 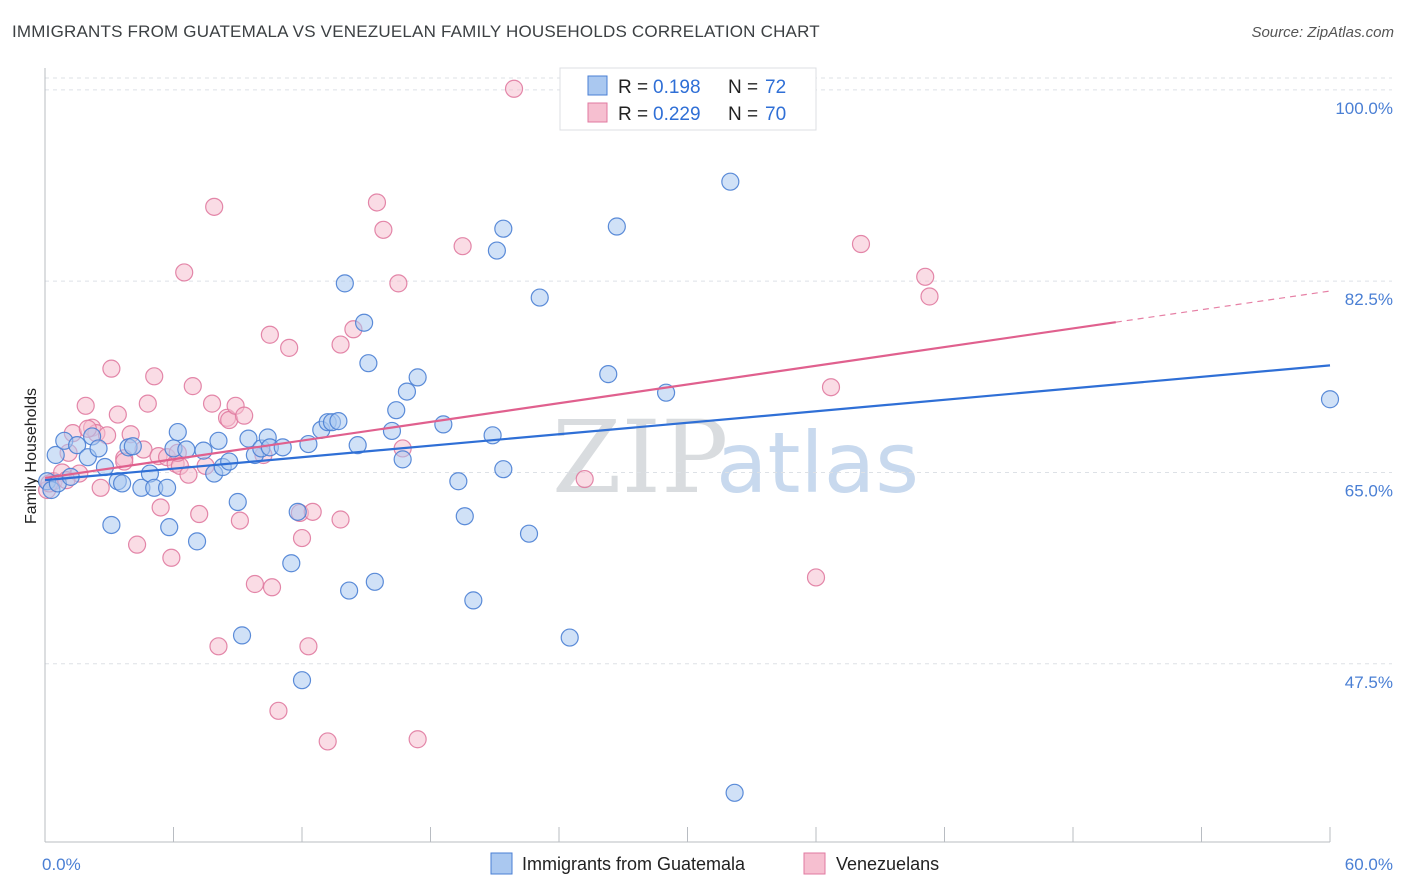 What do you see at coordinates (634, 864) in the screenshot?
I see `series-legend-label-blue: Immigrants from Guatemala` at bounding box center [634, 864].